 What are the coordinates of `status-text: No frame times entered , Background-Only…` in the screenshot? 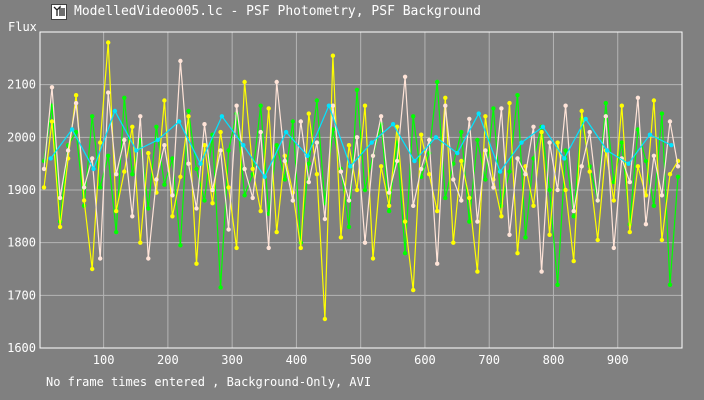 It's located at (209, 382).